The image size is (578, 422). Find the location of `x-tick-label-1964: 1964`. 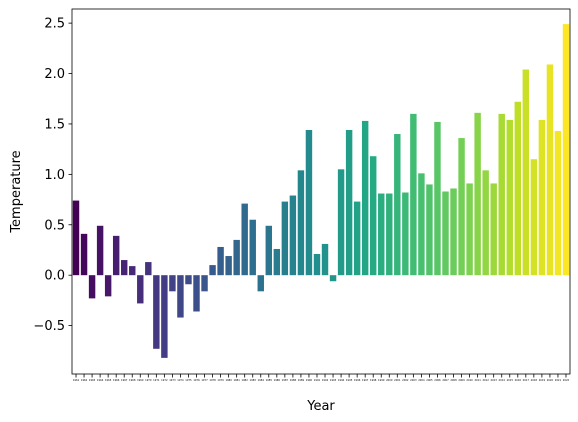

x-tick-label-1964: 1964 is located at coordinates (100, 380).